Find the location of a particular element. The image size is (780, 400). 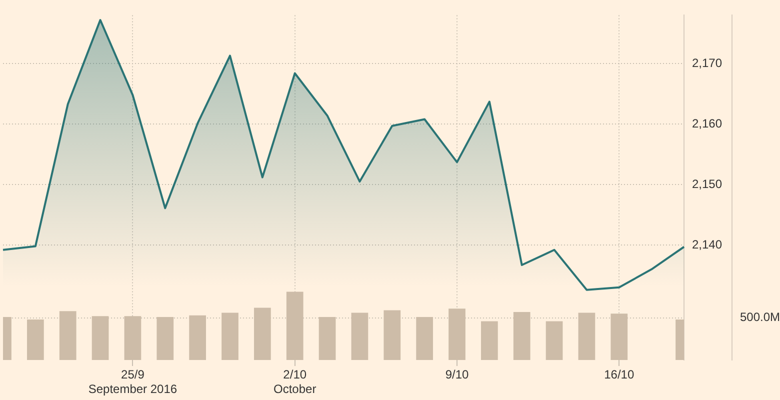

x-tick-label: 25/9 September 2016 is located at coordinates (133, 382).